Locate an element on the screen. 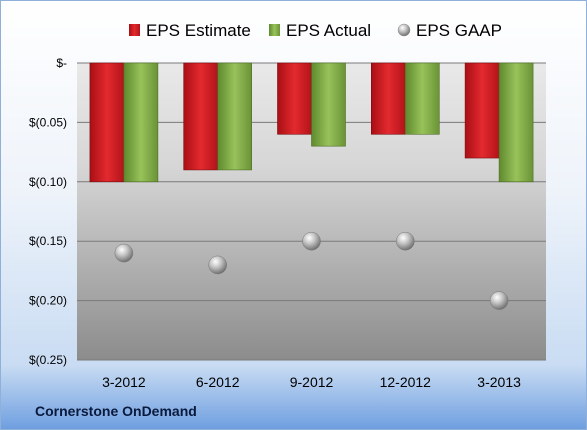  x-tick-label: 3-2012 is located at coordinates (124, 382).